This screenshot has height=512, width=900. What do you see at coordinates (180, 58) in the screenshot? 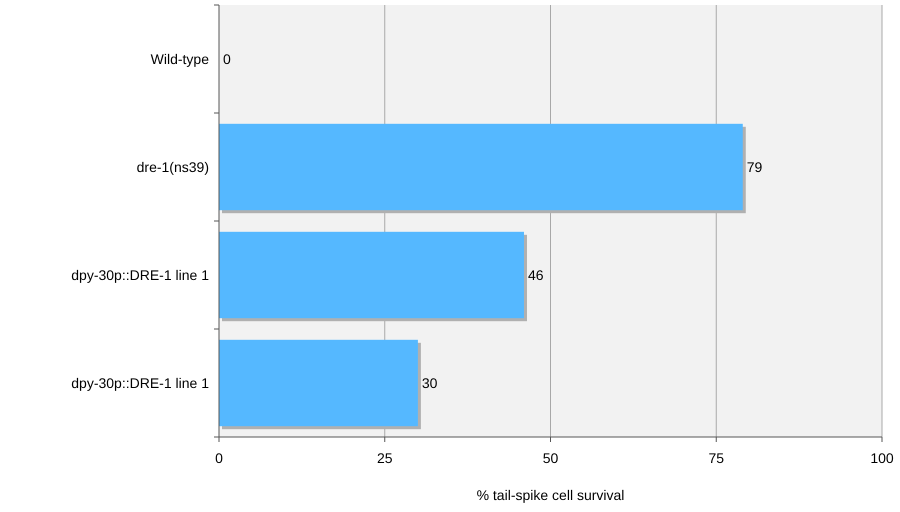
I see `y-tick-label: Wild-type` at bounding box center [180, 58].